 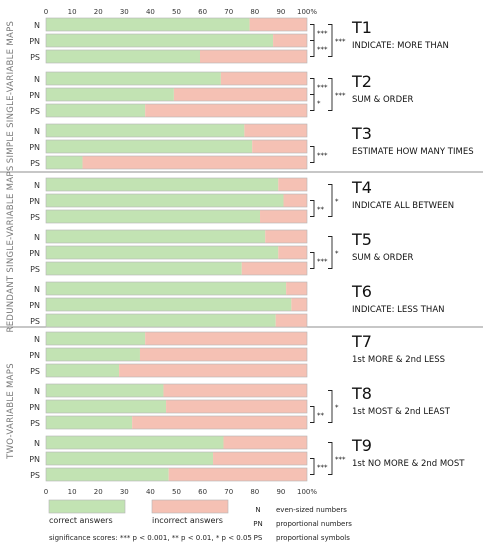 What do you see at coordinates (361, 291) in the screenshot?
I see `task-title: T6` at bounding box center [361, 291].